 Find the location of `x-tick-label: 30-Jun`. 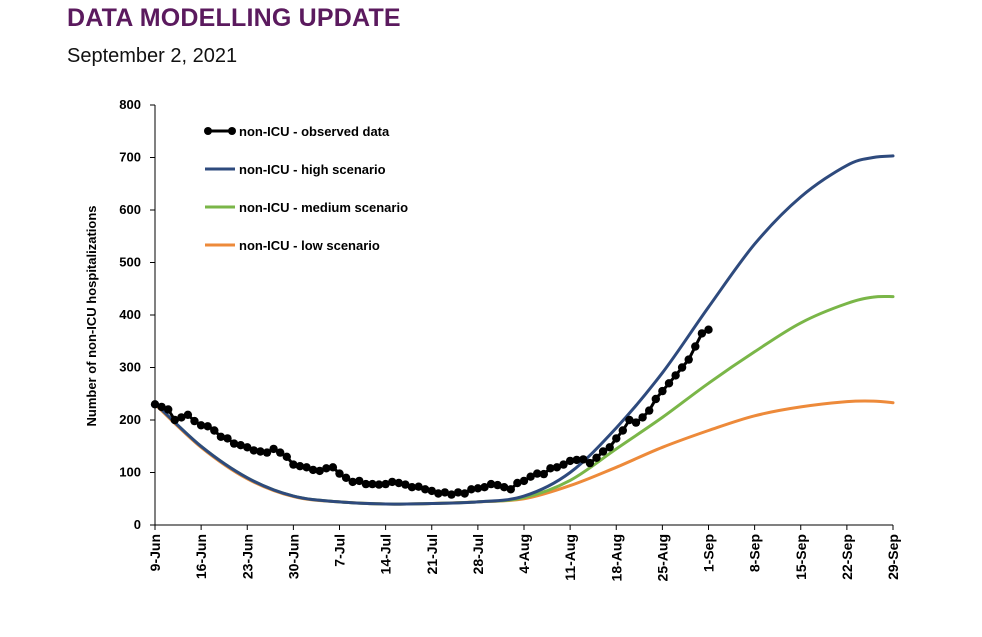

x-tick-label: 30-Jun is located at coordinates (293, 556).